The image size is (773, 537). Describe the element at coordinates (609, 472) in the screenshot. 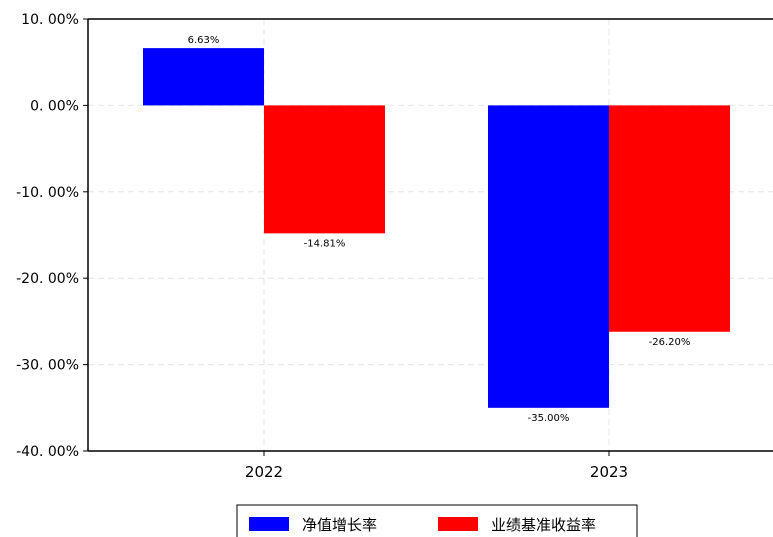

I see `x-tick-label: 2023` at that location.